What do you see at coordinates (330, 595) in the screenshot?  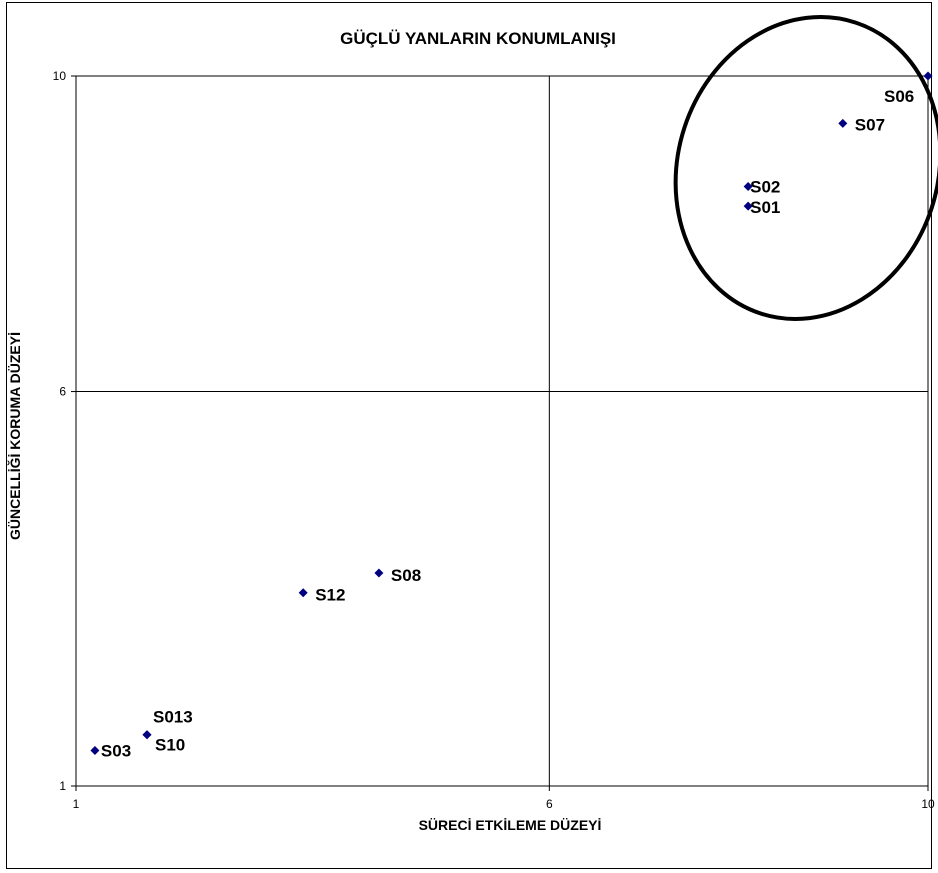 I see `point-label-s12: S12` at bounding box center [330, 595].